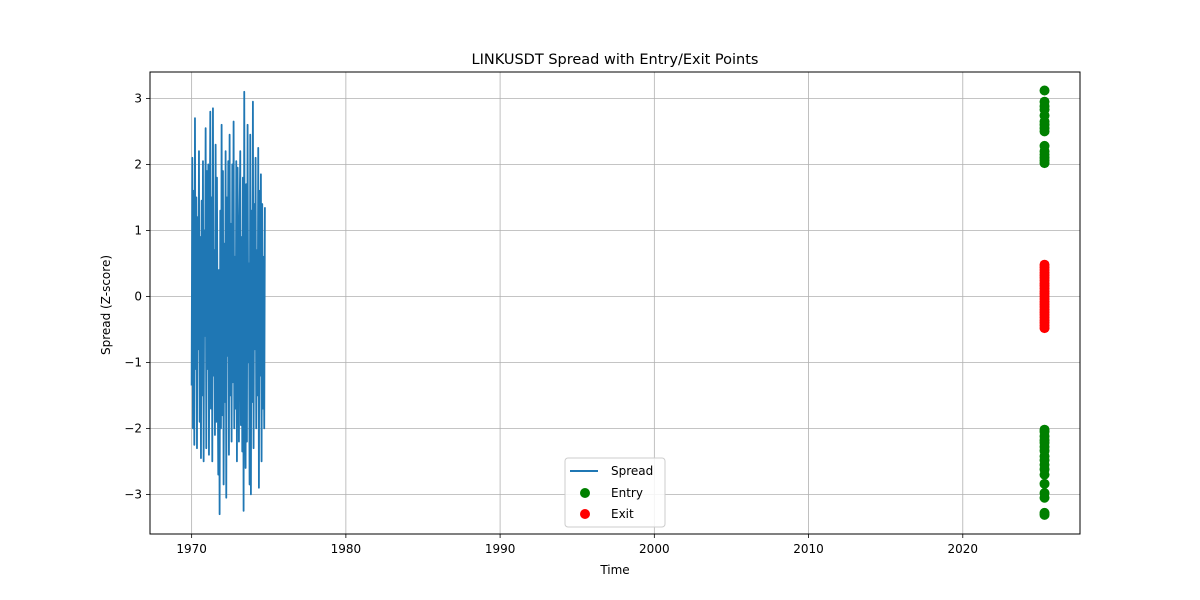 The image size is (1200, 600). I want to click on y-axis-label: Spread (Z-score), so click(106, 305).